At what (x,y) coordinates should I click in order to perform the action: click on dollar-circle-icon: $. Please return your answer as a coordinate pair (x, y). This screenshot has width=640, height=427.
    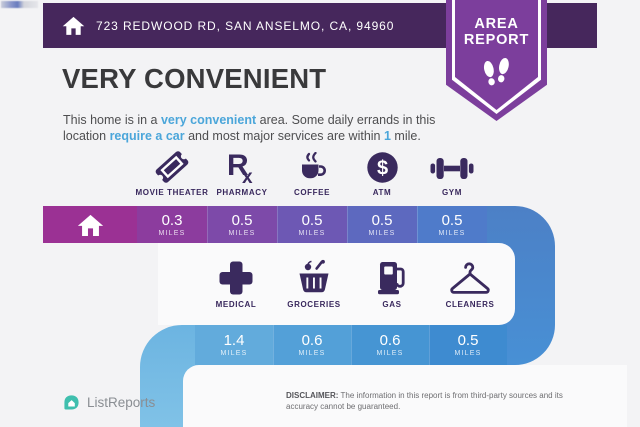
    Looking at the image, I should click on (382, 164).